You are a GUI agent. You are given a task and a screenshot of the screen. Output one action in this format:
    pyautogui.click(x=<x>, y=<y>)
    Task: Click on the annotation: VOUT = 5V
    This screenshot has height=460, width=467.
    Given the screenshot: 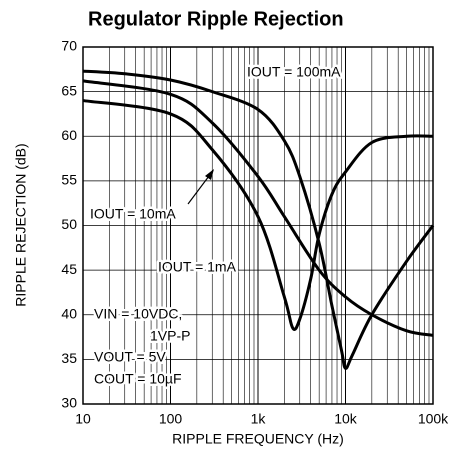 What is the action you would take?
    pyautogui.click(x=130, y=357)
    